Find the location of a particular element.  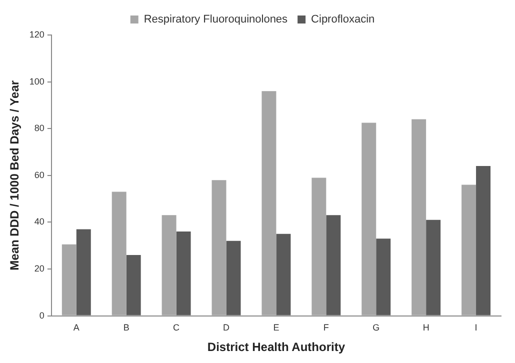

x-tick-label: E is located at coordinates (276, 327).